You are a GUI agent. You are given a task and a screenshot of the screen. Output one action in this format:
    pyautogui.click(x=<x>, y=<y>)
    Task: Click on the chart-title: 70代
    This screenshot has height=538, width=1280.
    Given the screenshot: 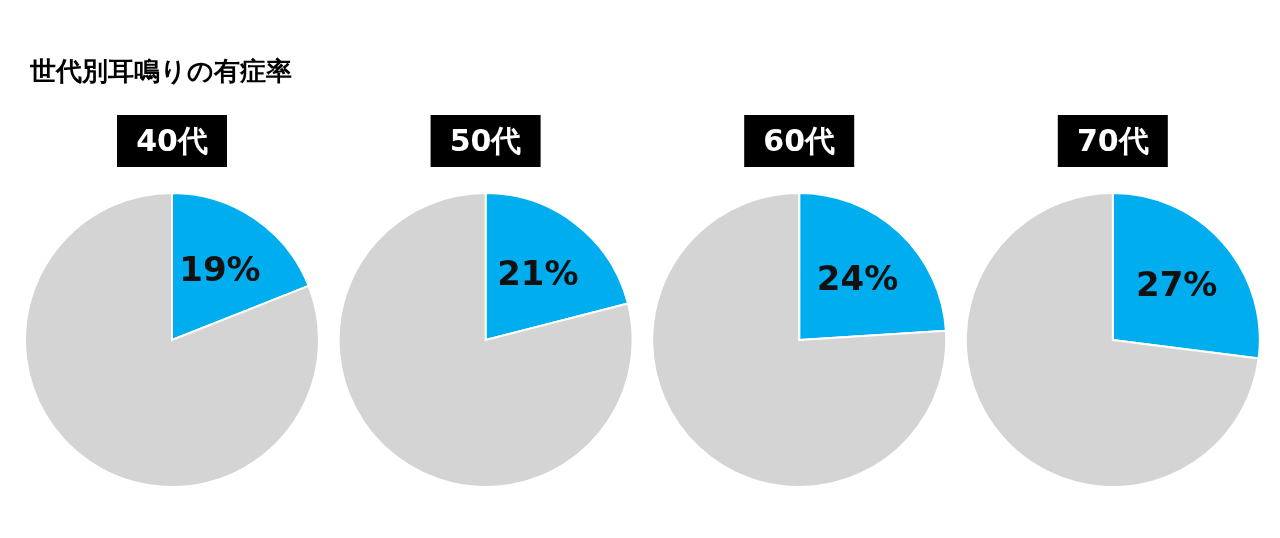 What is the action you would take?
    pyautogui.click(x=1112, y=140)
    